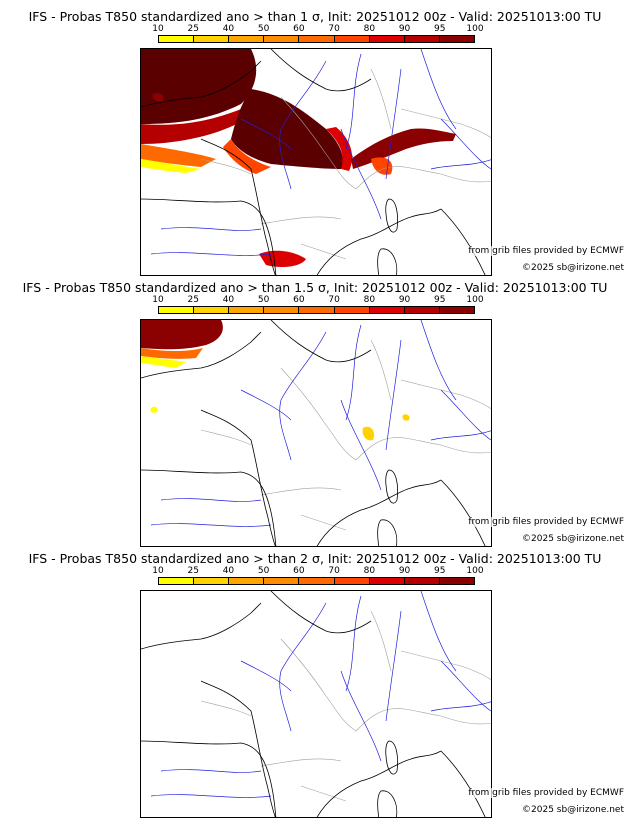 This screenshot has height=828, width=630. I want to click on colorbar-label: 40, so click(228, 300).